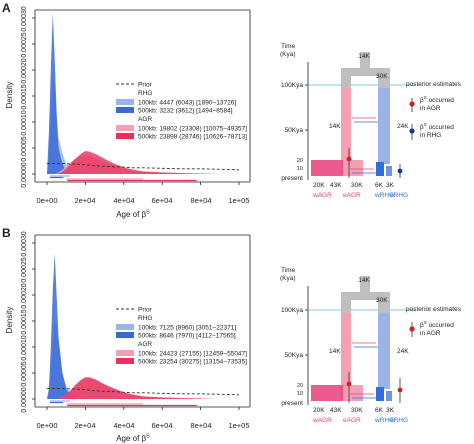  Describe the element at coordinates (192, 129) in the screenshot. I see `legend-agr100-label: 100kb: 19802 (23308) [10075−49357]` at that location.